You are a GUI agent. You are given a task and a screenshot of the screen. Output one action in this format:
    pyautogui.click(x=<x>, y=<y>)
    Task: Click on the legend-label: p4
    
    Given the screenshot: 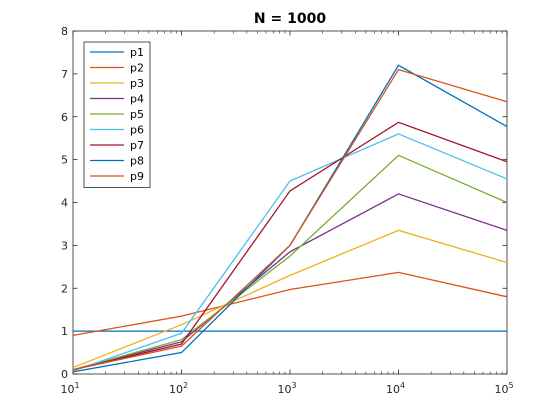 What is the action you would take?
    pyautogui.click(x=137, y=99)
    